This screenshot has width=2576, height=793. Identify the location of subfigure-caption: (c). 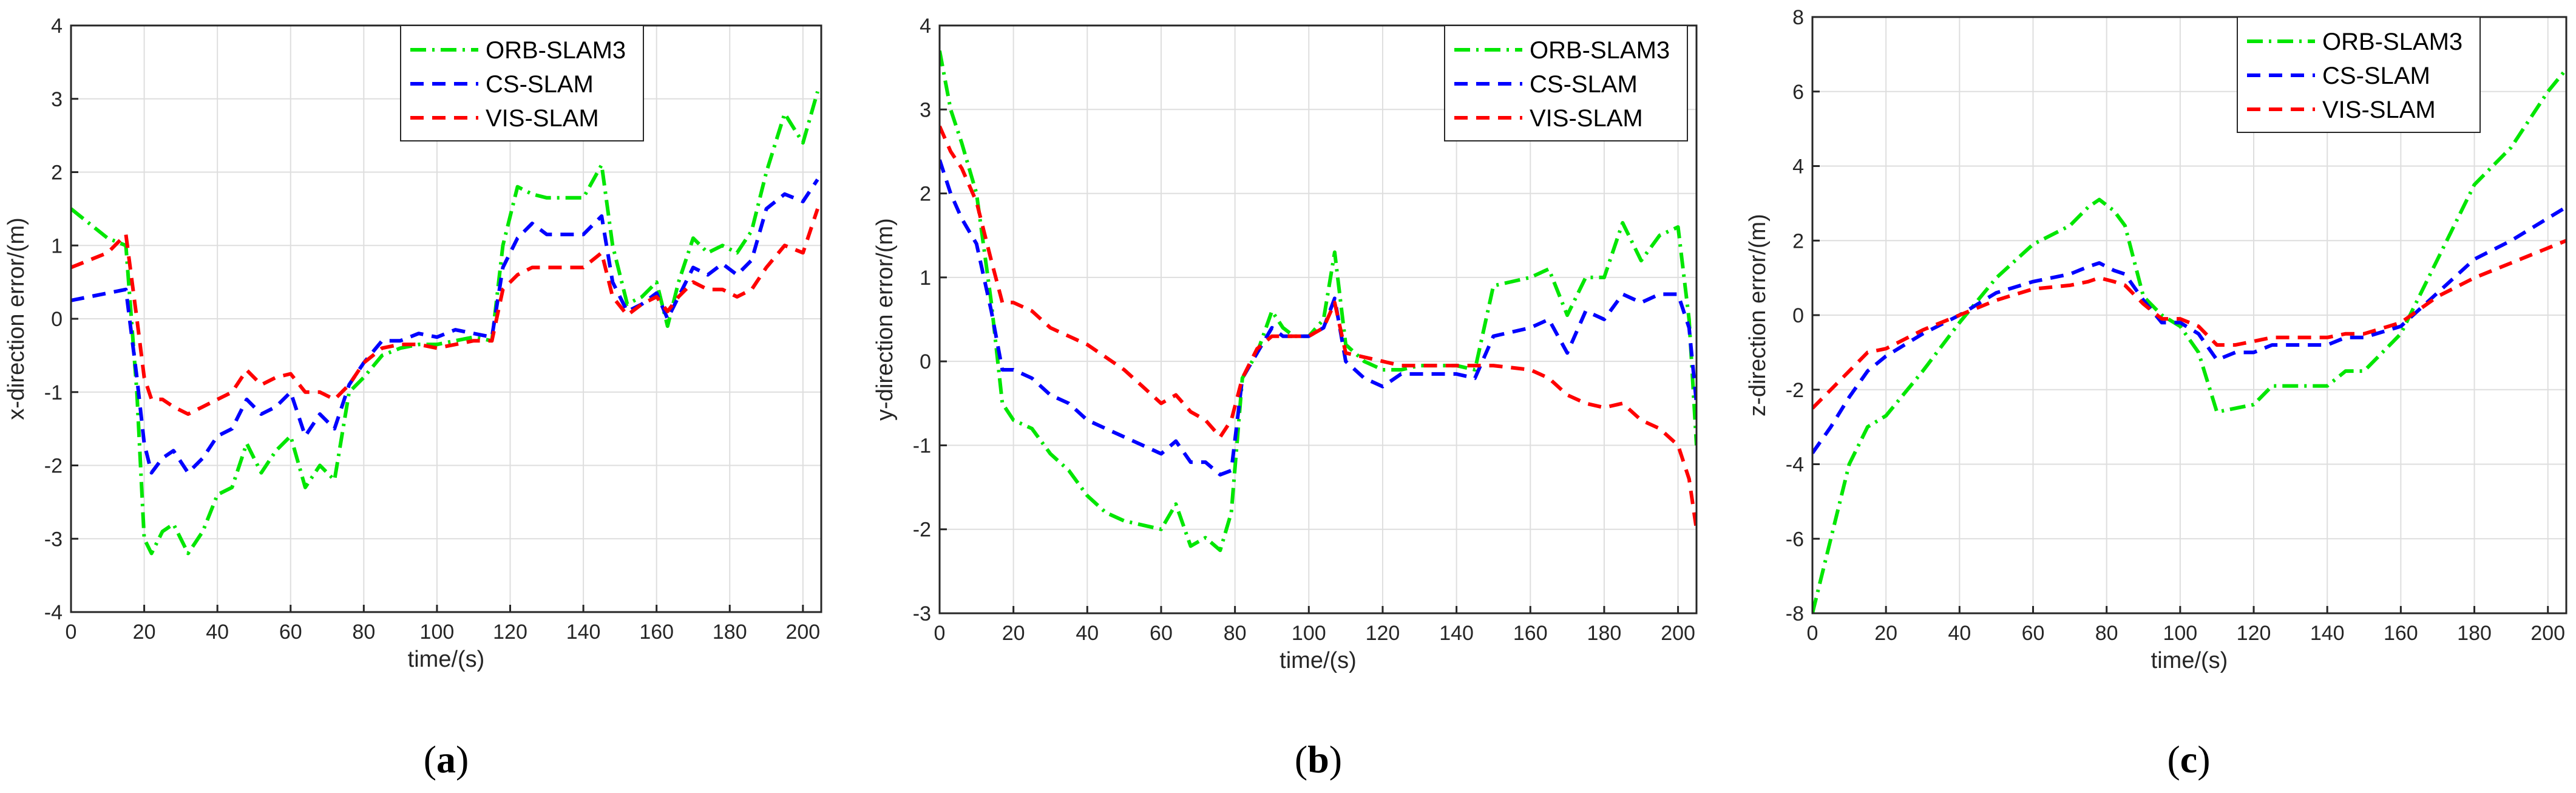
(2188, 759).